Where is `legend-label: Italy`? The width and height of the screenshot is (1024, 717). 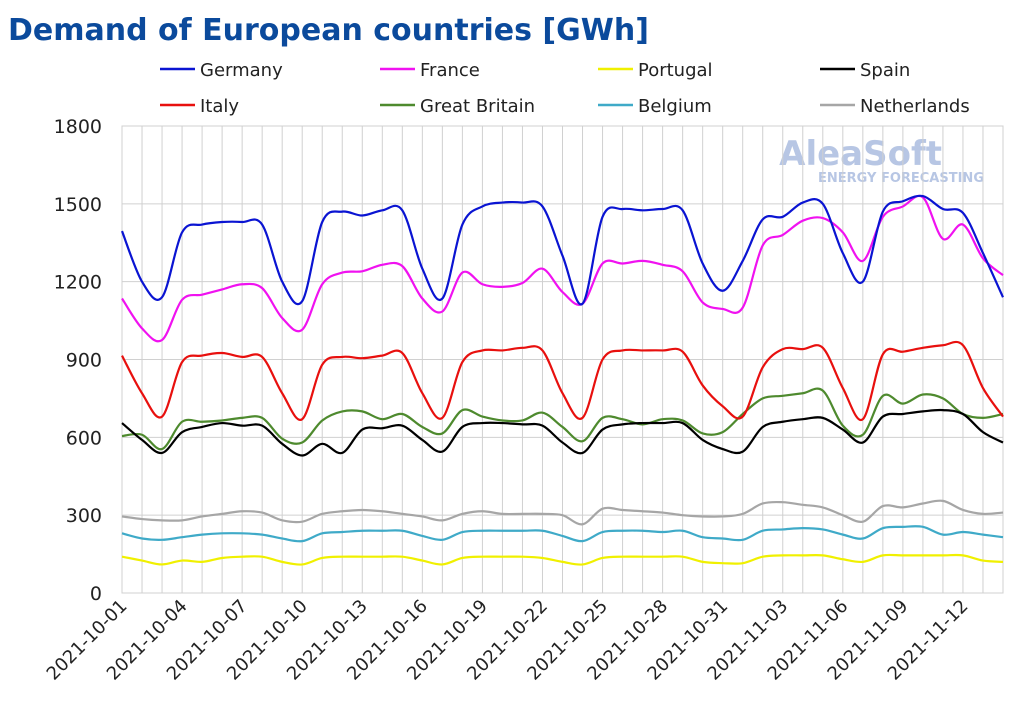 legend-label: Italy is located at coordinates (219, 106).